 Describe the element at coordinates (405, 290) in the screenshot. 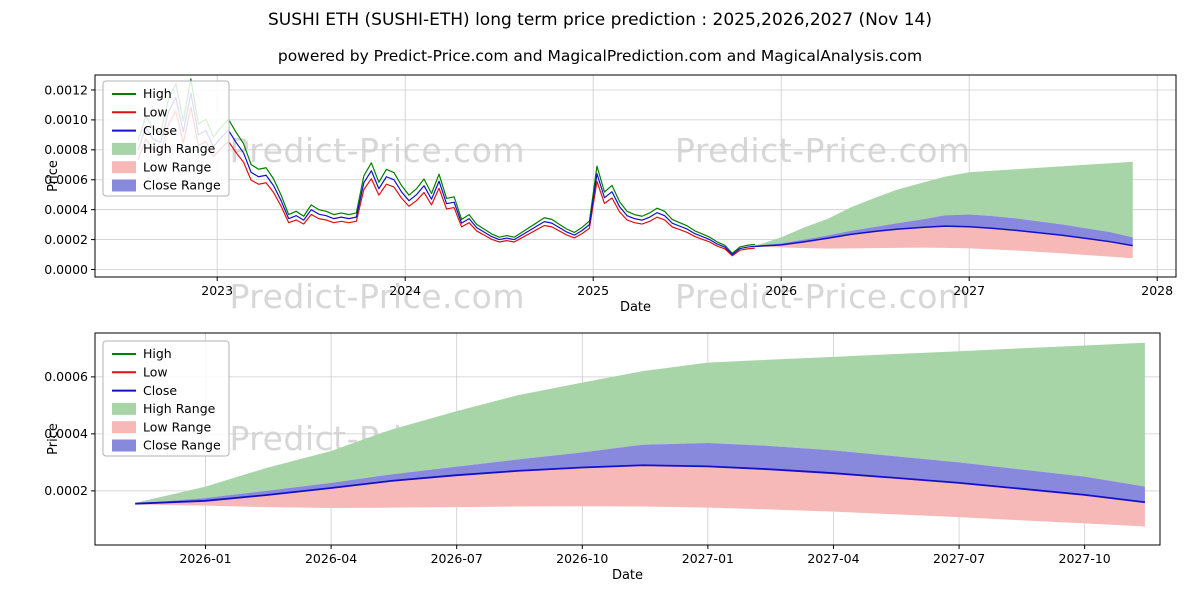

I see `axis-text: 2024` at that location.